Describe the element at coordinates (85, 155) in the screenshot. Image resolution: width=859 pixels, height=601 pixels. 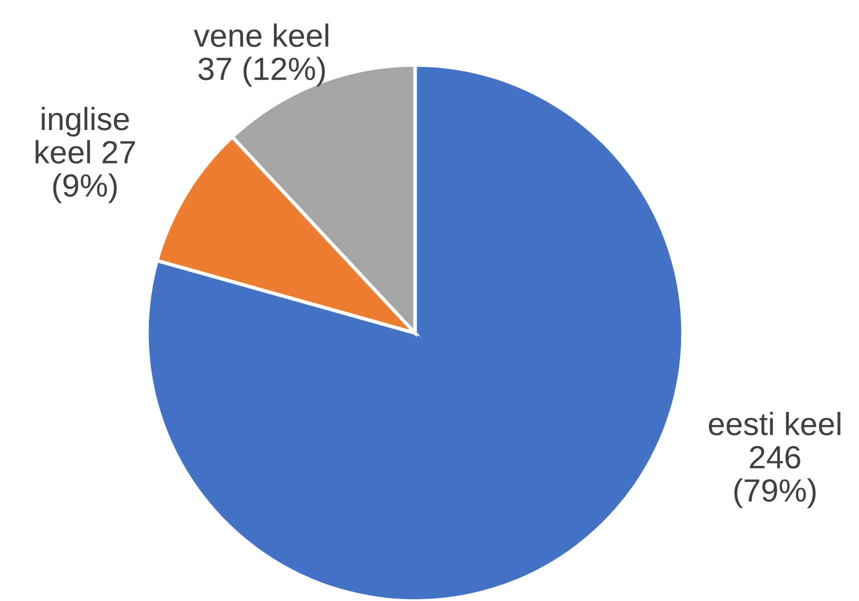
I see `slice-label: inglise keel 27 (9%)` at that location.